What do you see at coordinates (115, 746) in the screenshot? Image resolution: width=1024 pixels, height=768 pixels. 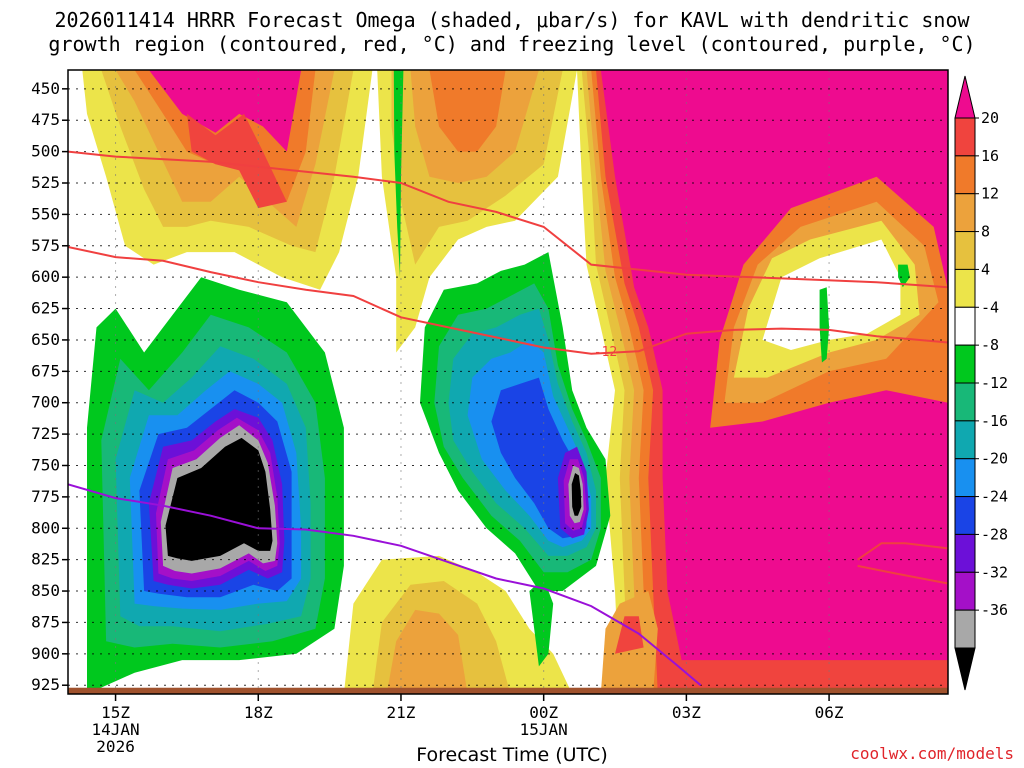 I see `x-tick-year: 2026` at bounding box center [115, 746].